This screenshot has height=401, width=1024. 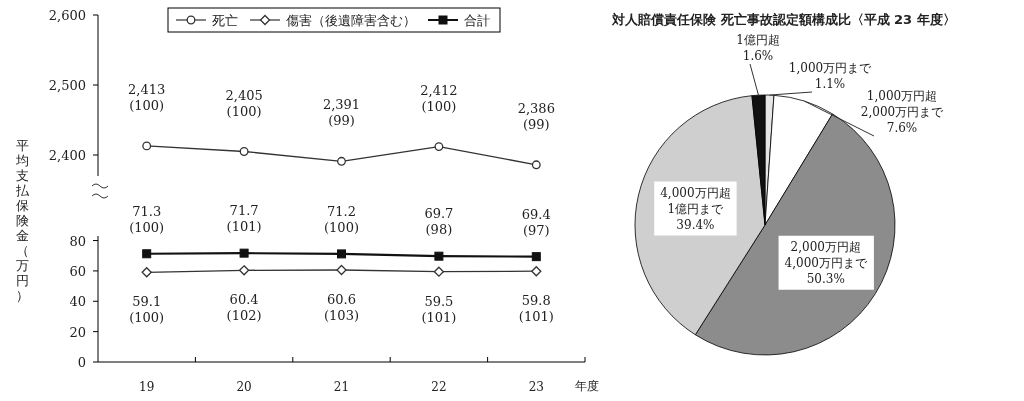 I want to click on data-label: 2,391 (99), so click(x=341, y=113).